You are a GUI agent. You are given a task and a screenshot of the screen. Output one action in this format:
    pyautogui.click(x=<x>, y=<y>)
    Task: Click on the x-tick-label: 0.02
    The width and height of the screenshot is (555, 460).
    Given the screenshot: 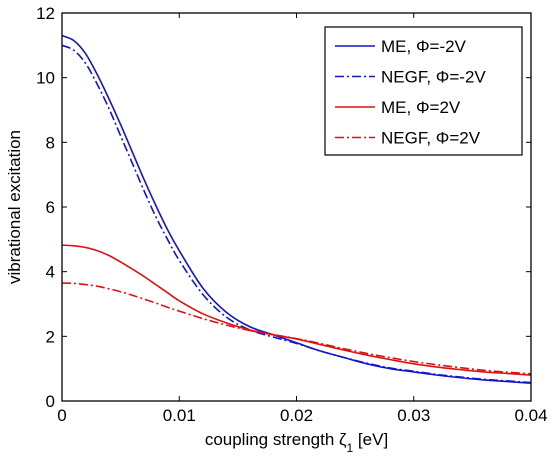 What is the action you would take?
    pyautogui.click(x=296, y=415)
    